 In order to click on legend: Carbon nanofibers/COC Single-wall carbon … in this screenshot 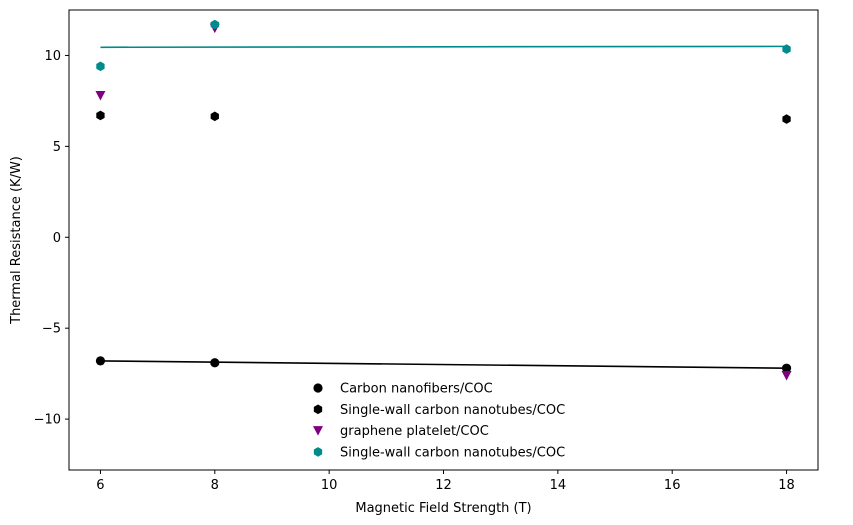, I will do `click(439, 421)`.